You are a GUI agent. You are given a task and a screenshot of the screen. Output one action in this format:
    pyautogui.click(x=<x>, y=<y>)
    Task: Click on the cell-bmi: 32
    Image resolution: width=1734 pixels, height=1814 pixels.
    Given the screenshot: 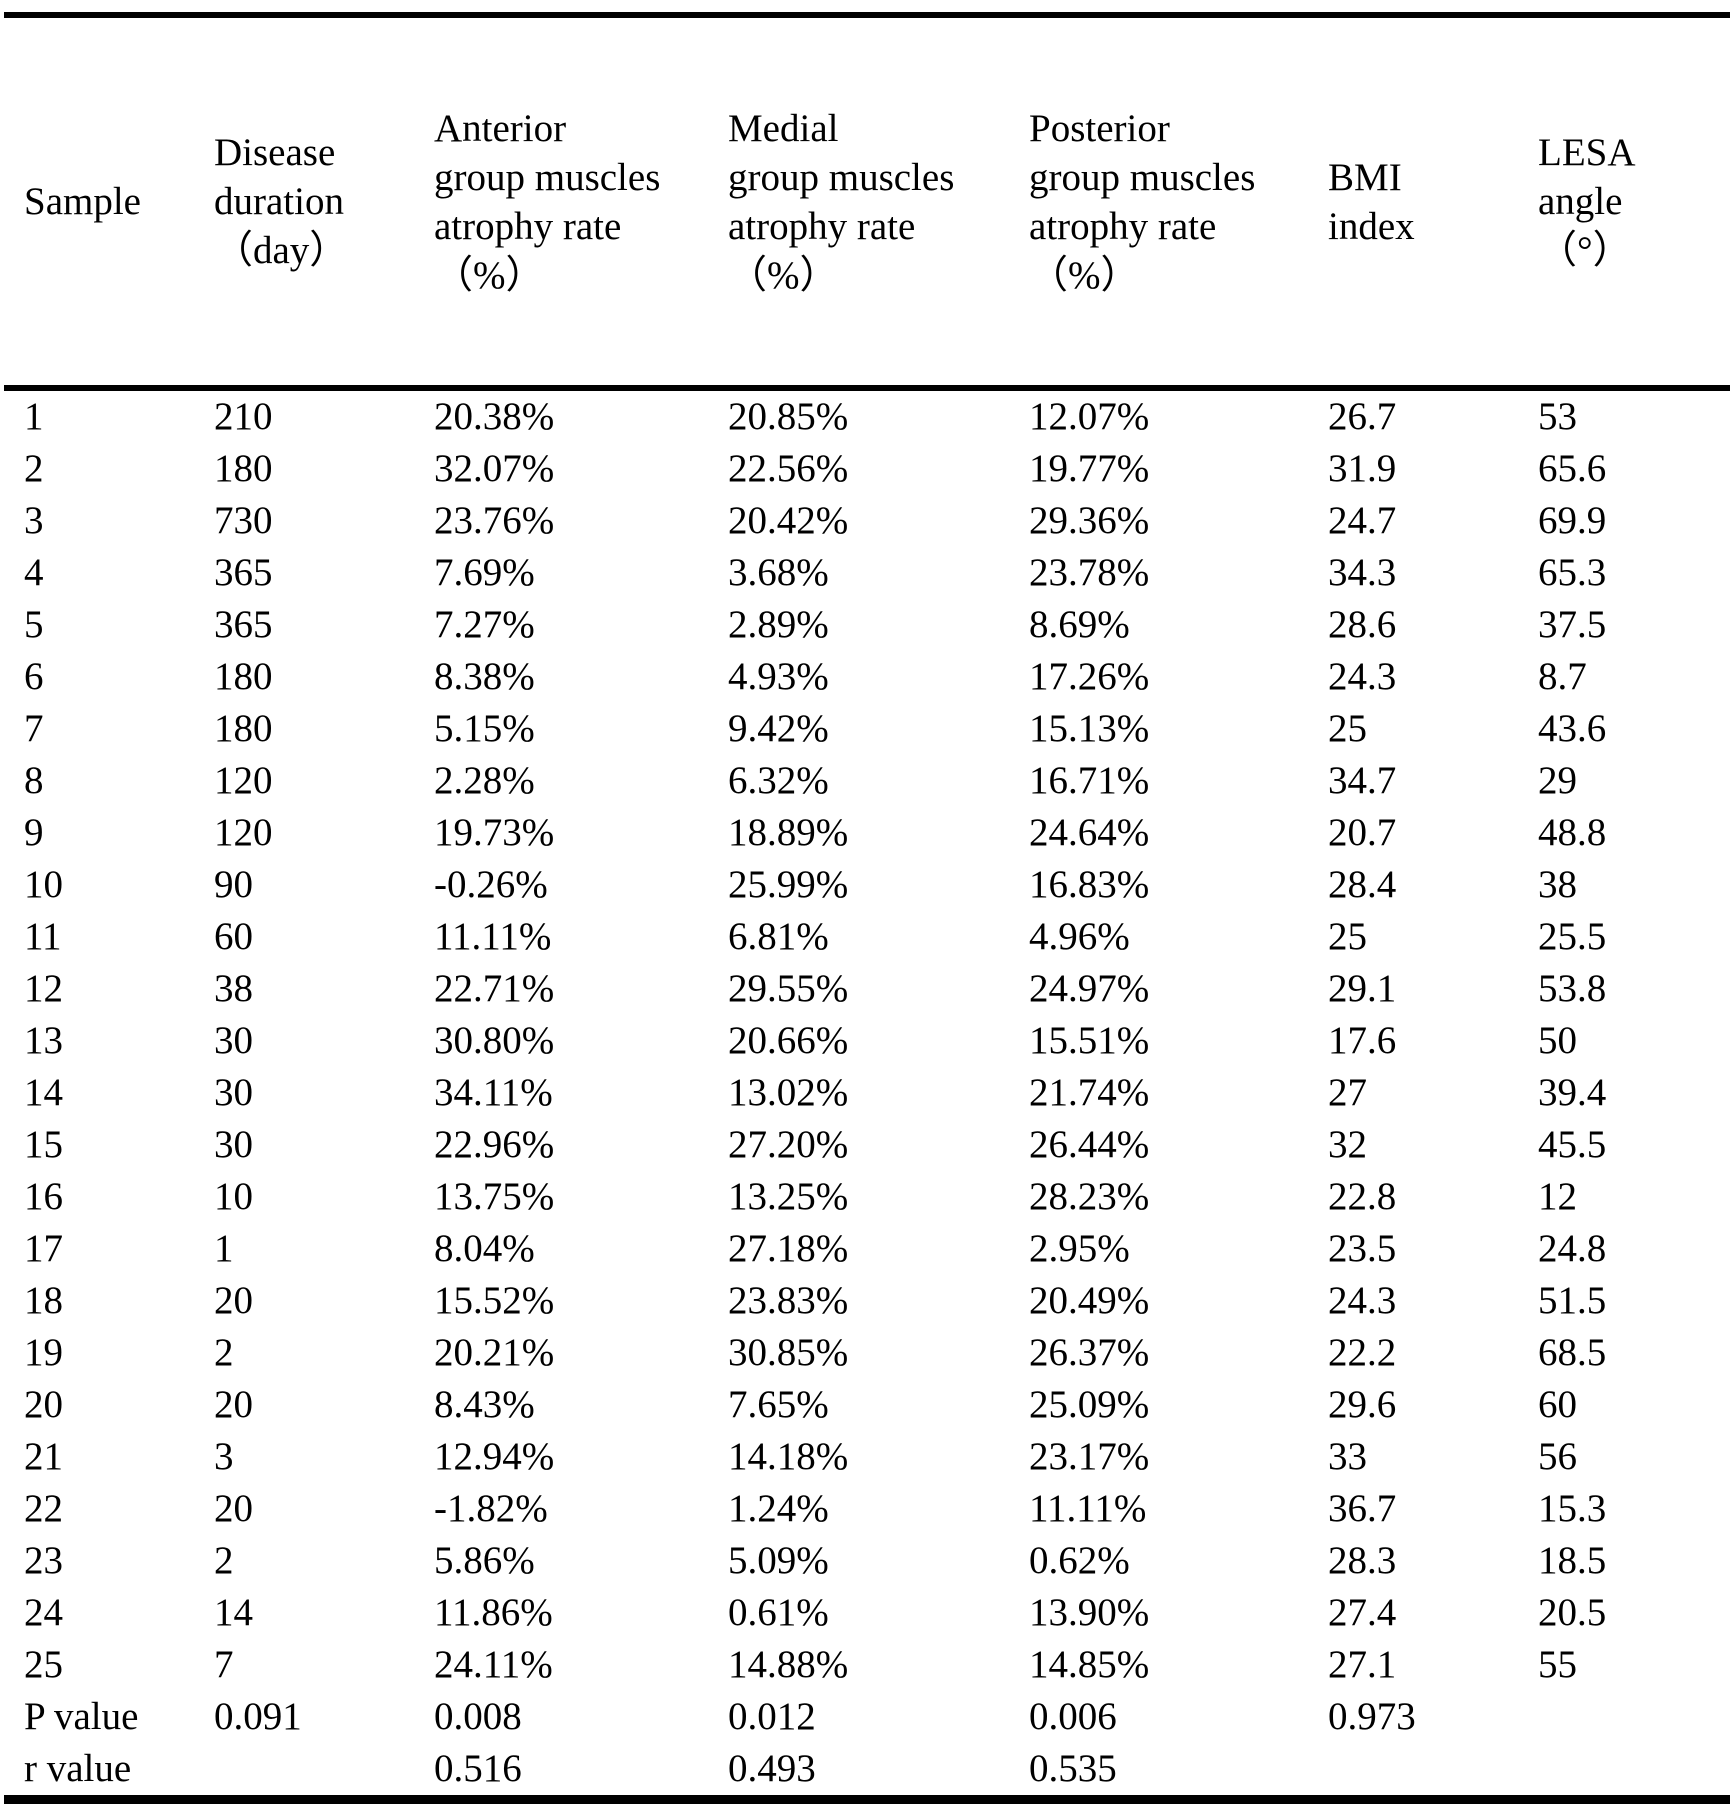 What is the action you would take?
    pyautogui.click(x=1347, y=1144)
    